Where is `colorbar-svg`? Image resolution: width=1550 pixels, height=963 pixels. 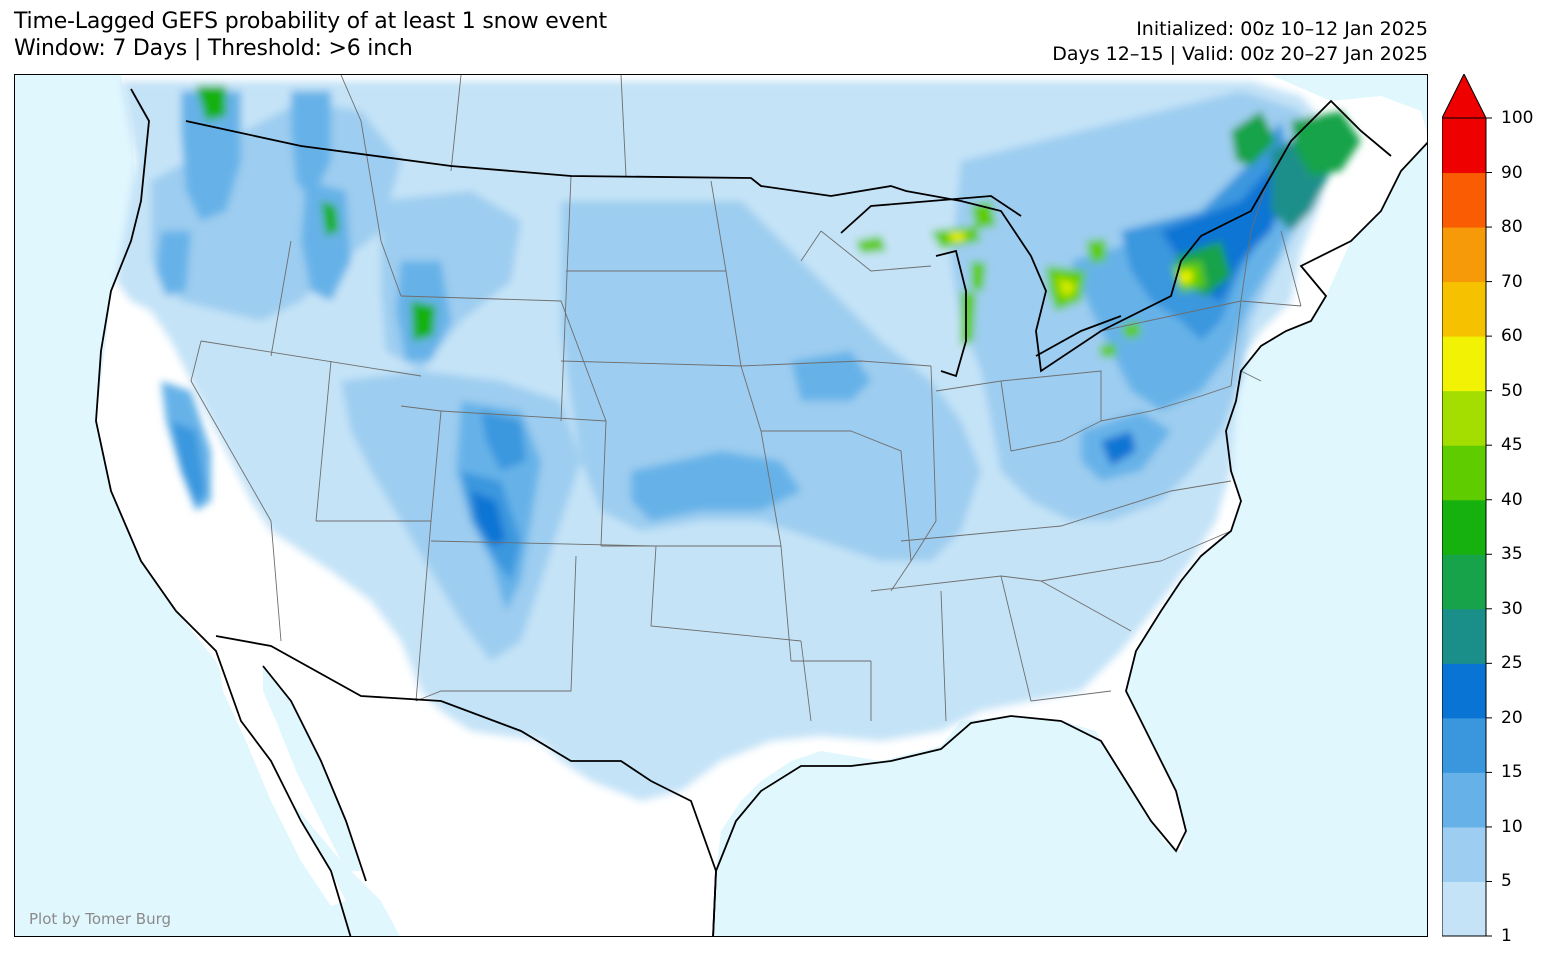
colorbar-svg is located at coordinates (1467, 505).